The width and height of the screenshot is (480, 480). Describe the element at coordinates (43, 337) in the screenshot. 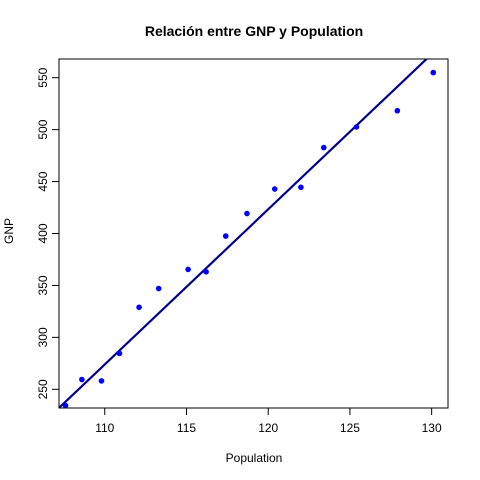

I see `y-tick-label: 300` at that location.